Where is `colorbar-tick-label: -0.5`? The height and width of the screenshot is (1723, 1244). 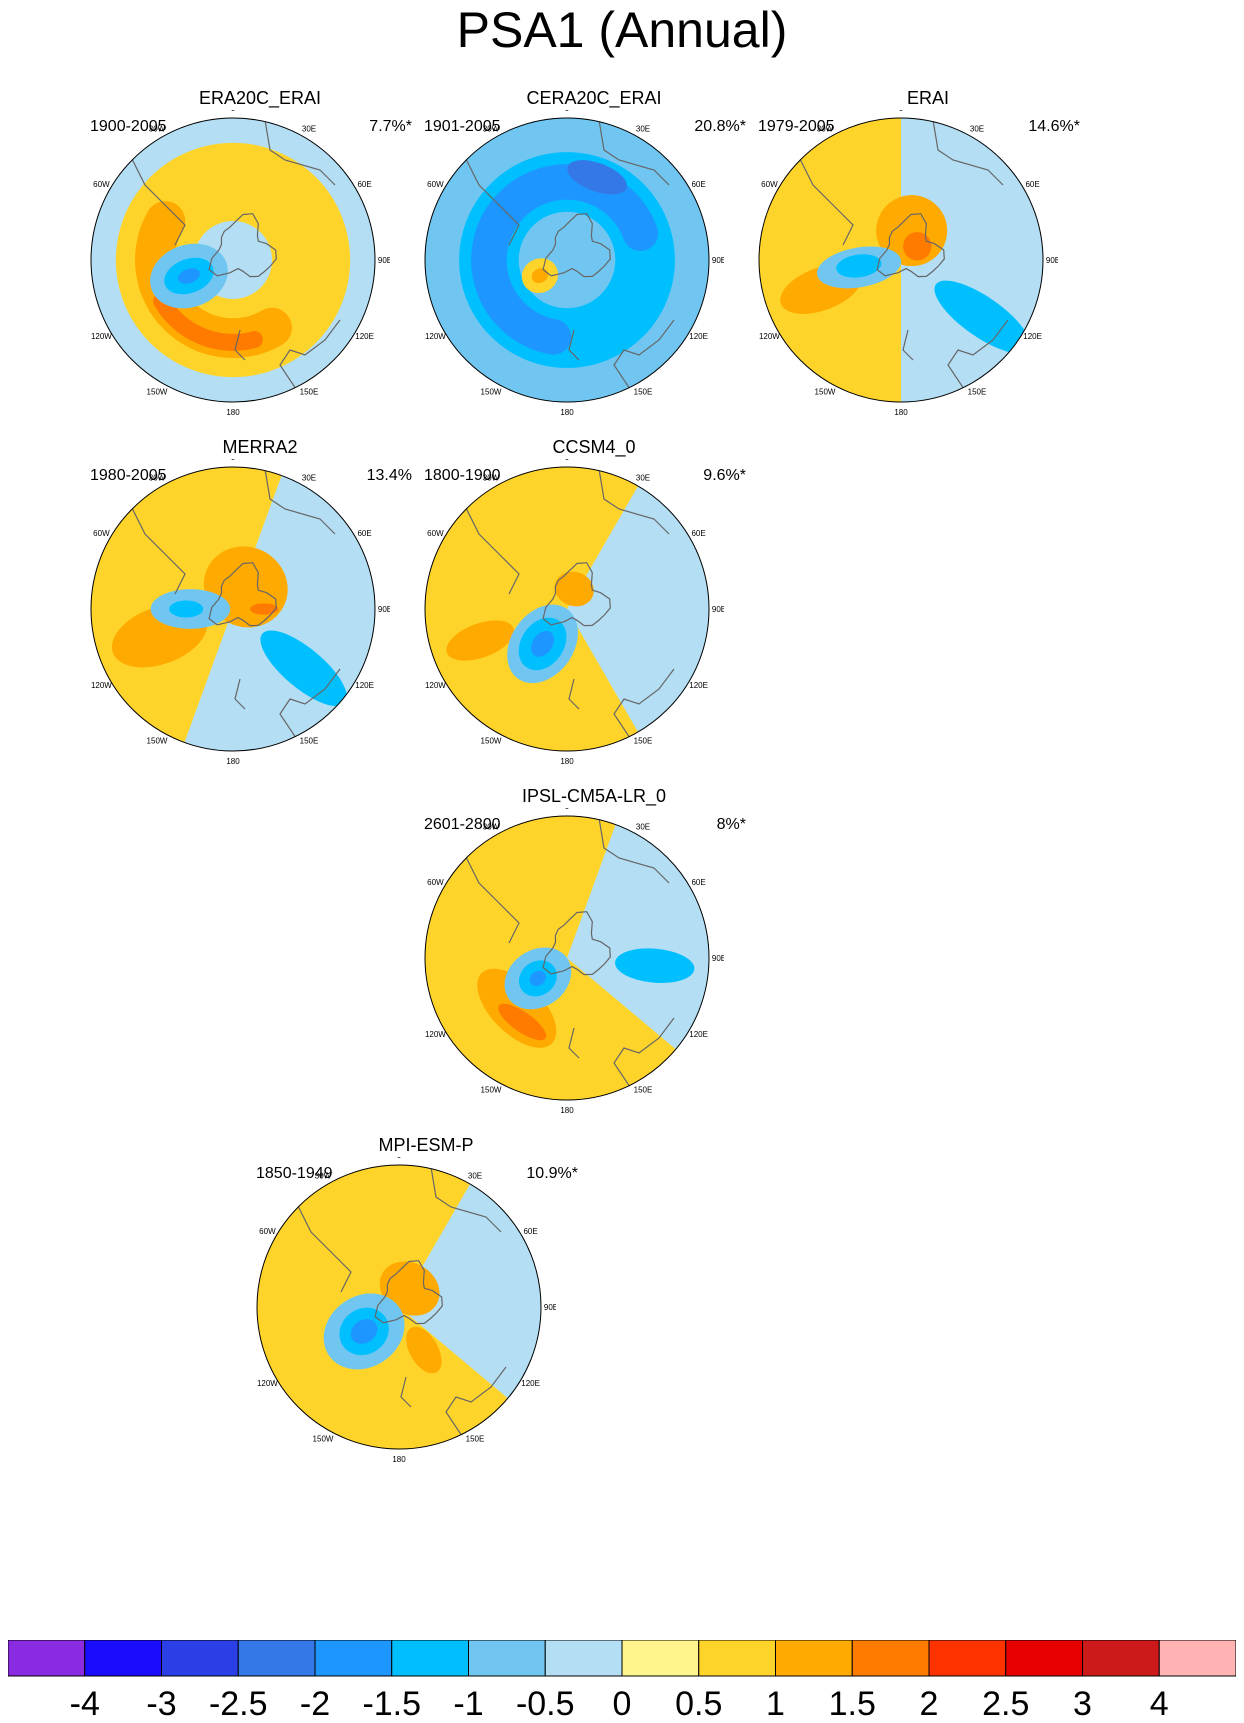
colorbar-tick-label: -0.5 is located at coordinates (545, 1704).